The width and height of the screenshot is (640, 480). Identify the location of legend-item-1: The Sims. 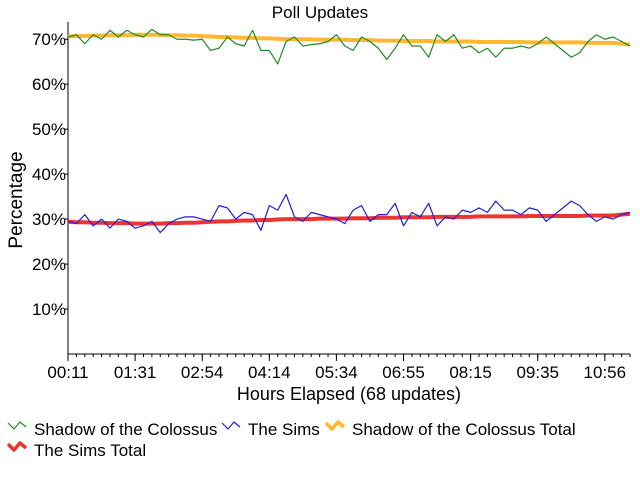
(270, 429).